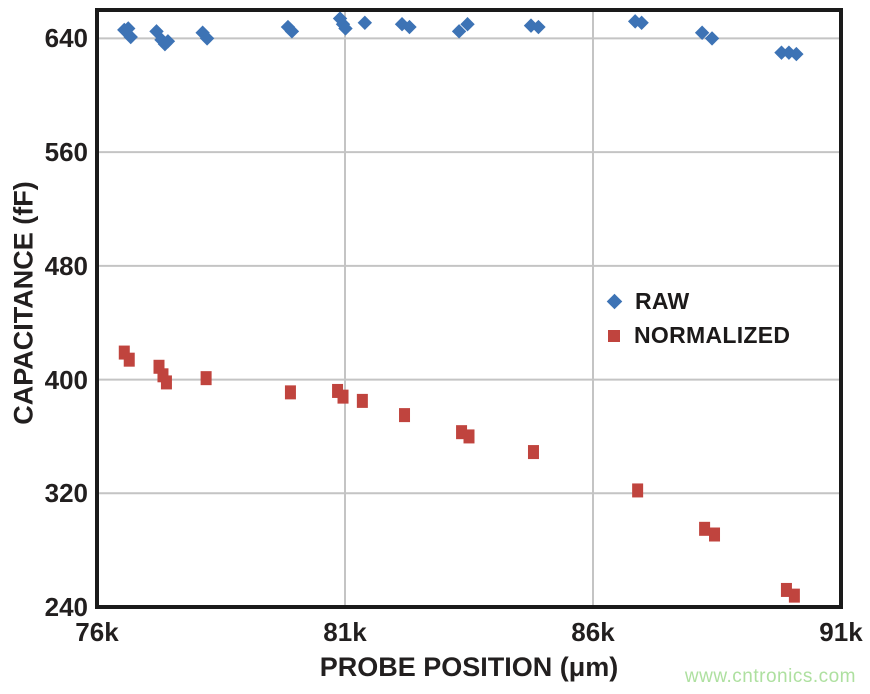  What do you see at coordinates (23, 303) in the screenshot?
I see `y-axis-title: CAPACITANCE (fF)` at bounding box center [23, 303].